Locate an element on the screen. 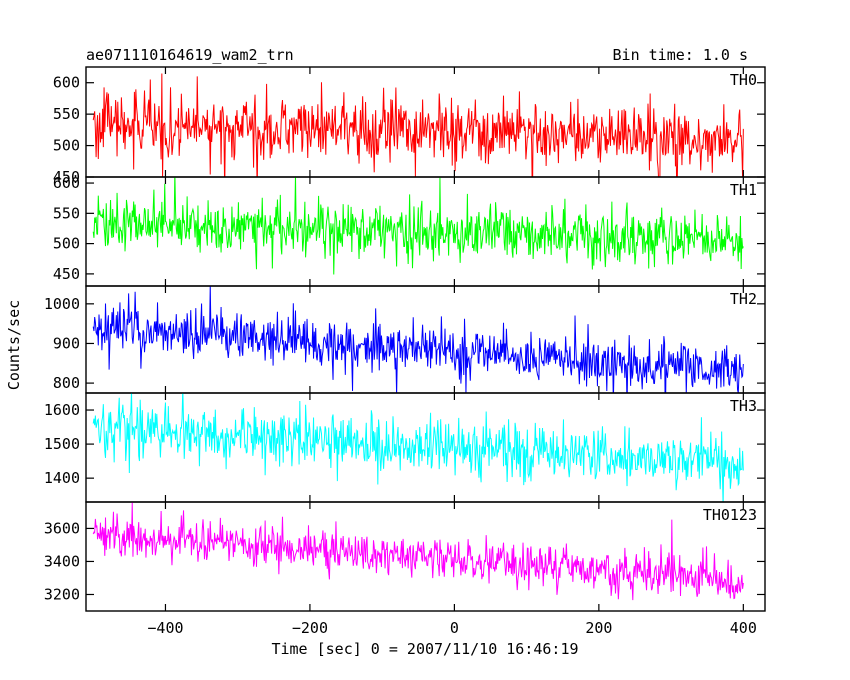  series-line-th1 is located at coordinates (418, 226).